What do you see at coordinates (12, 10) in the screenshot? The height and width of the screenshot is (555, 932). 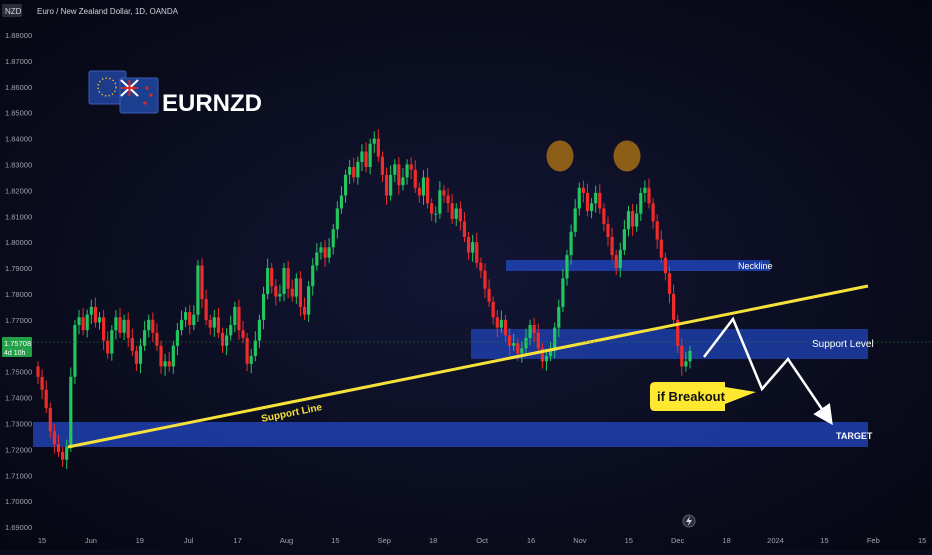 I see `currency-badge` at bounding box center [12, 10].